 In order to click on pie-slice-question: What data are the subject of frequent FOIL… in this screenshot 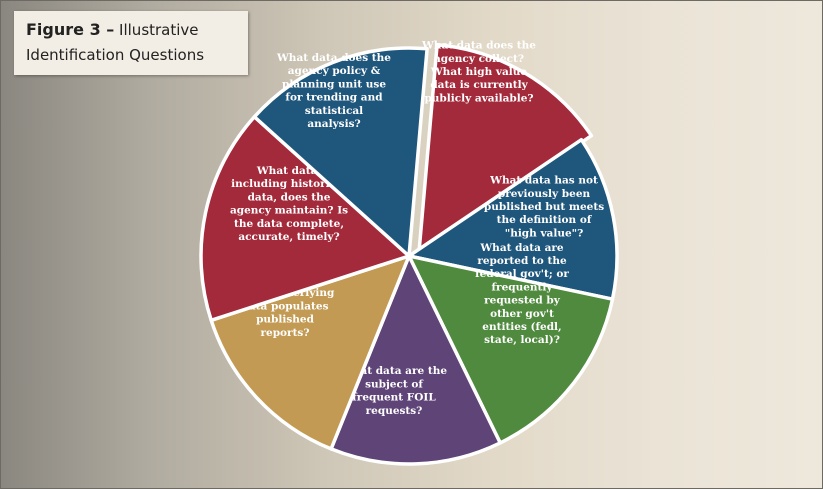, I will do `click(393, 391)`.